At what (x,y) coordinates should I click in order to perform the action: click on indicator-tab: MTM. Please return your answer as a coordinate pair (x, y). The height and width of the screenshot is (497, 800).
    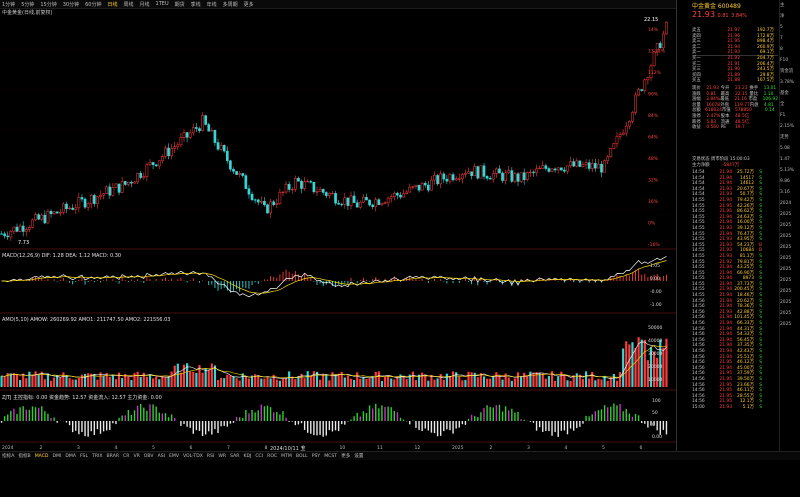
    Looking at the image, I should click on (286, 456).